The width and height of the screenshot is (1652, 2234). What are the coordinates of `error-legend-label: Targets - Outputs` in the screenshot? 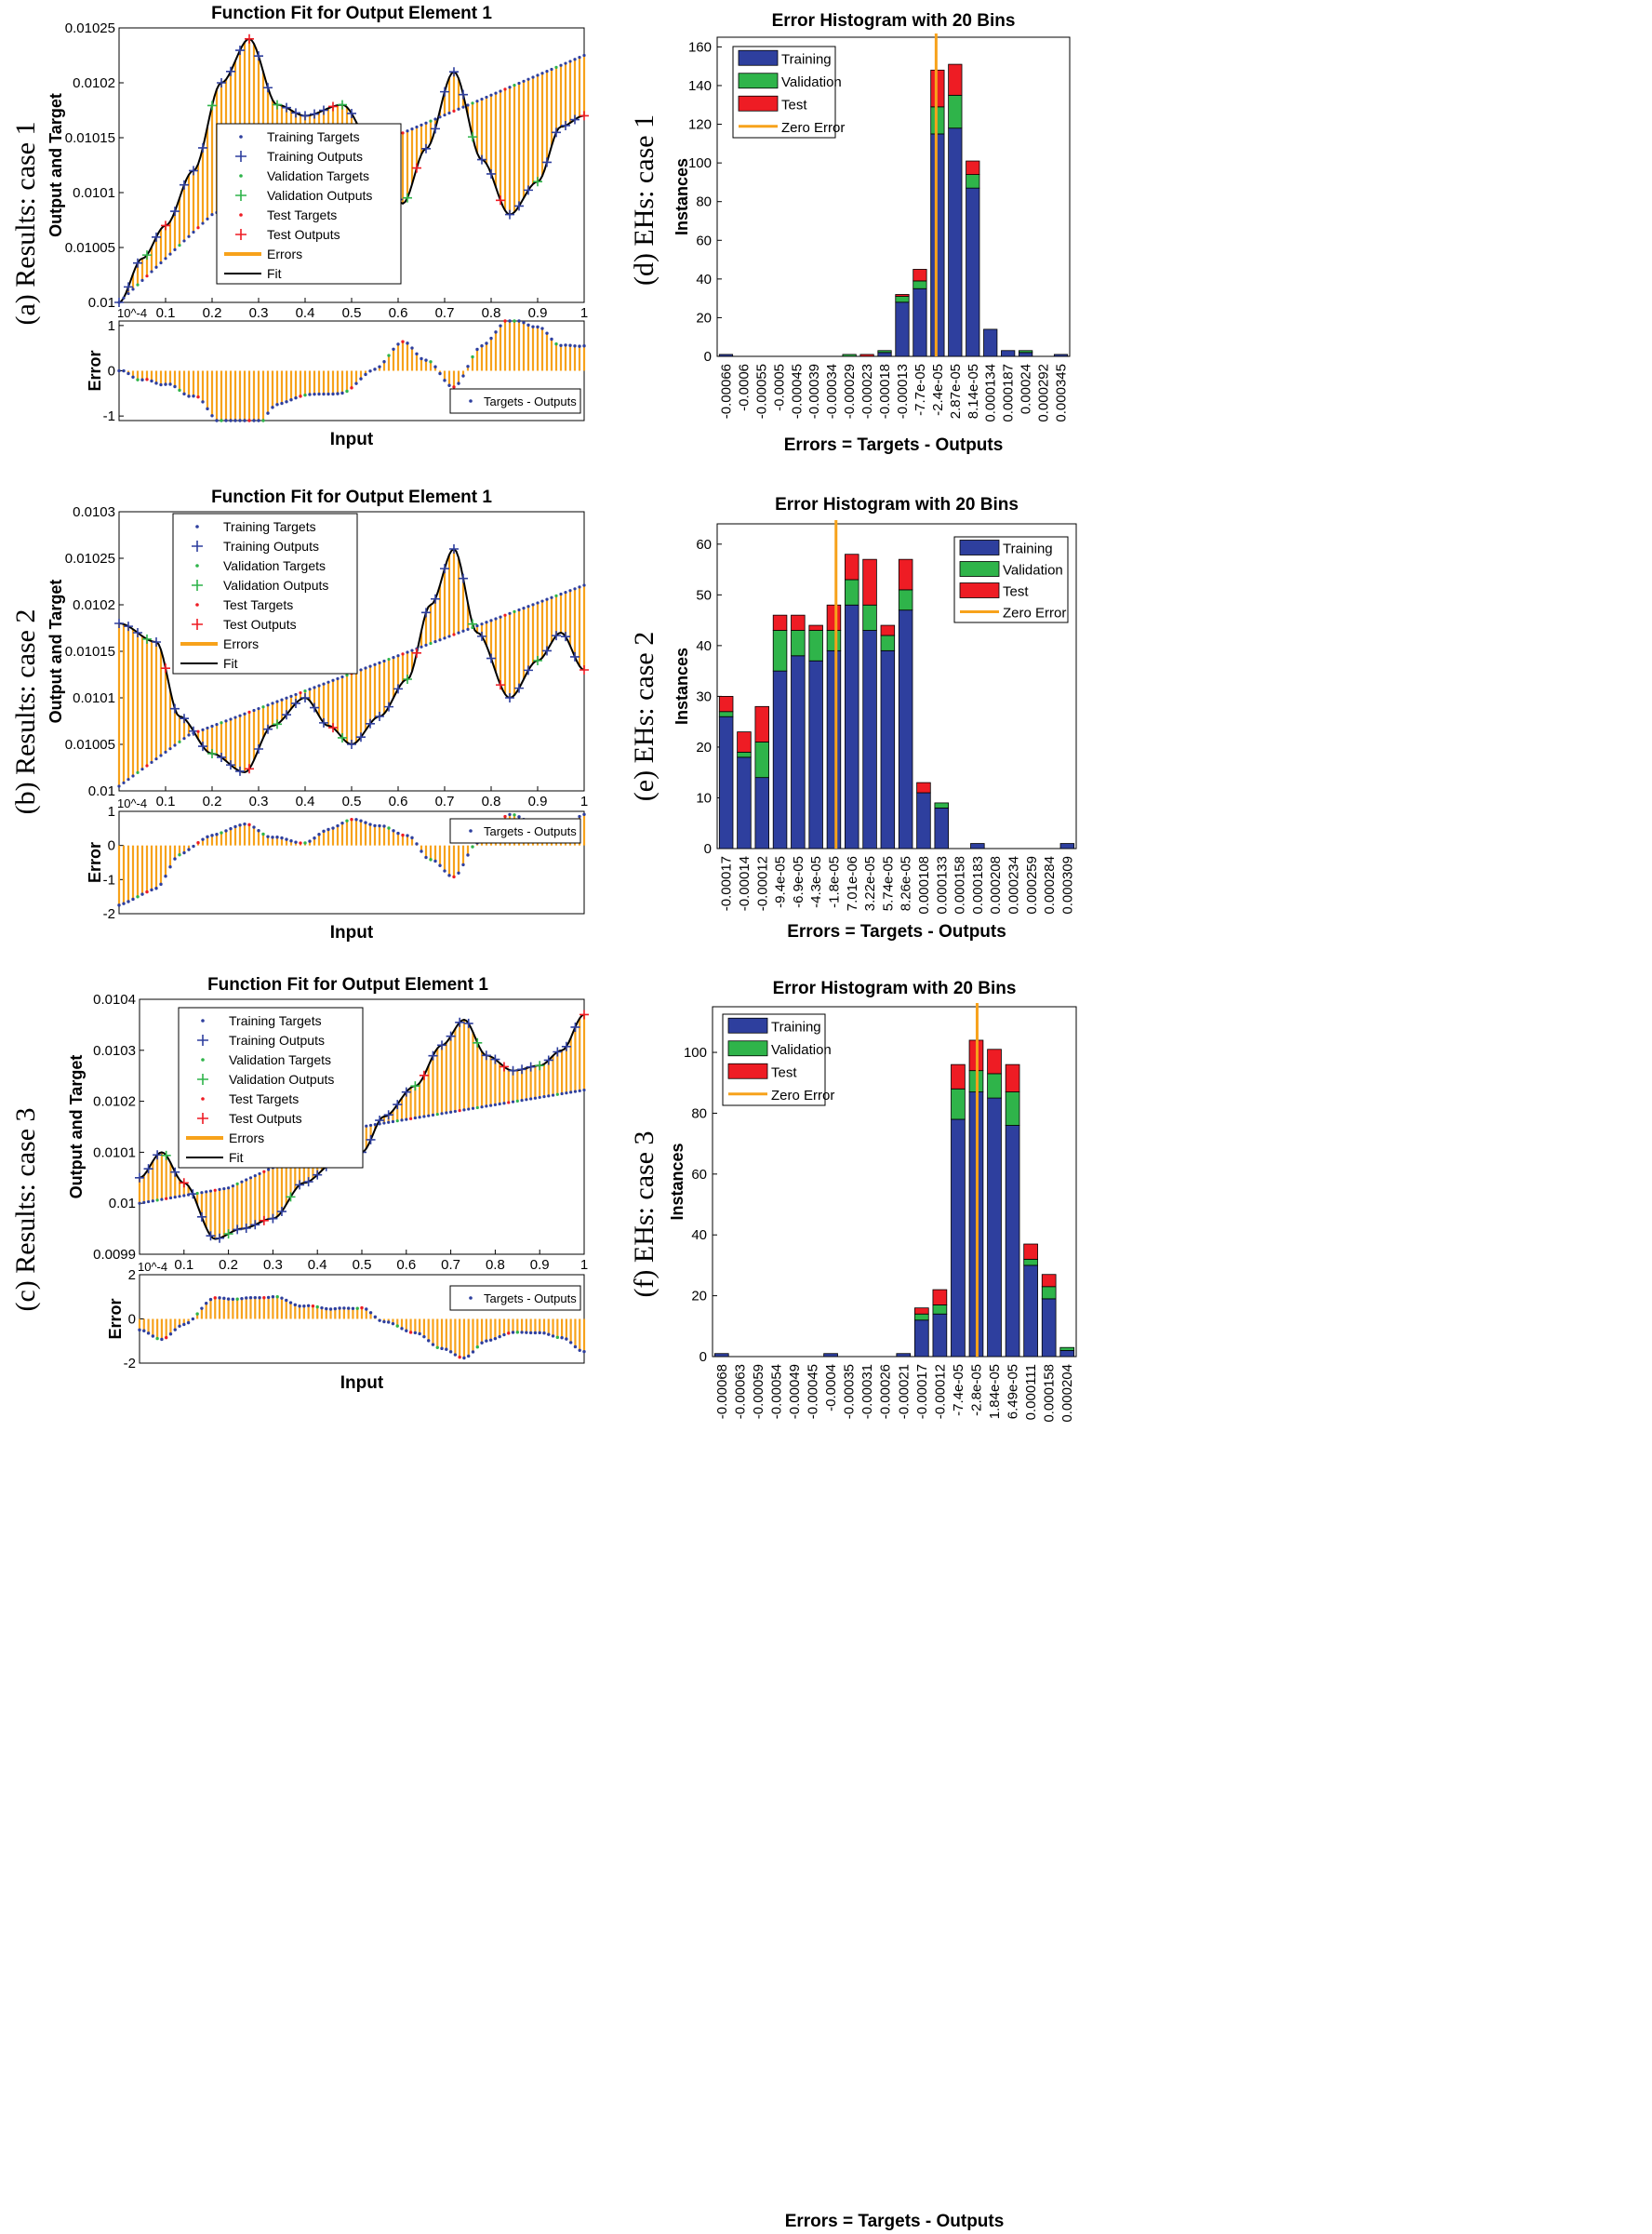 It's located at (530, 401).